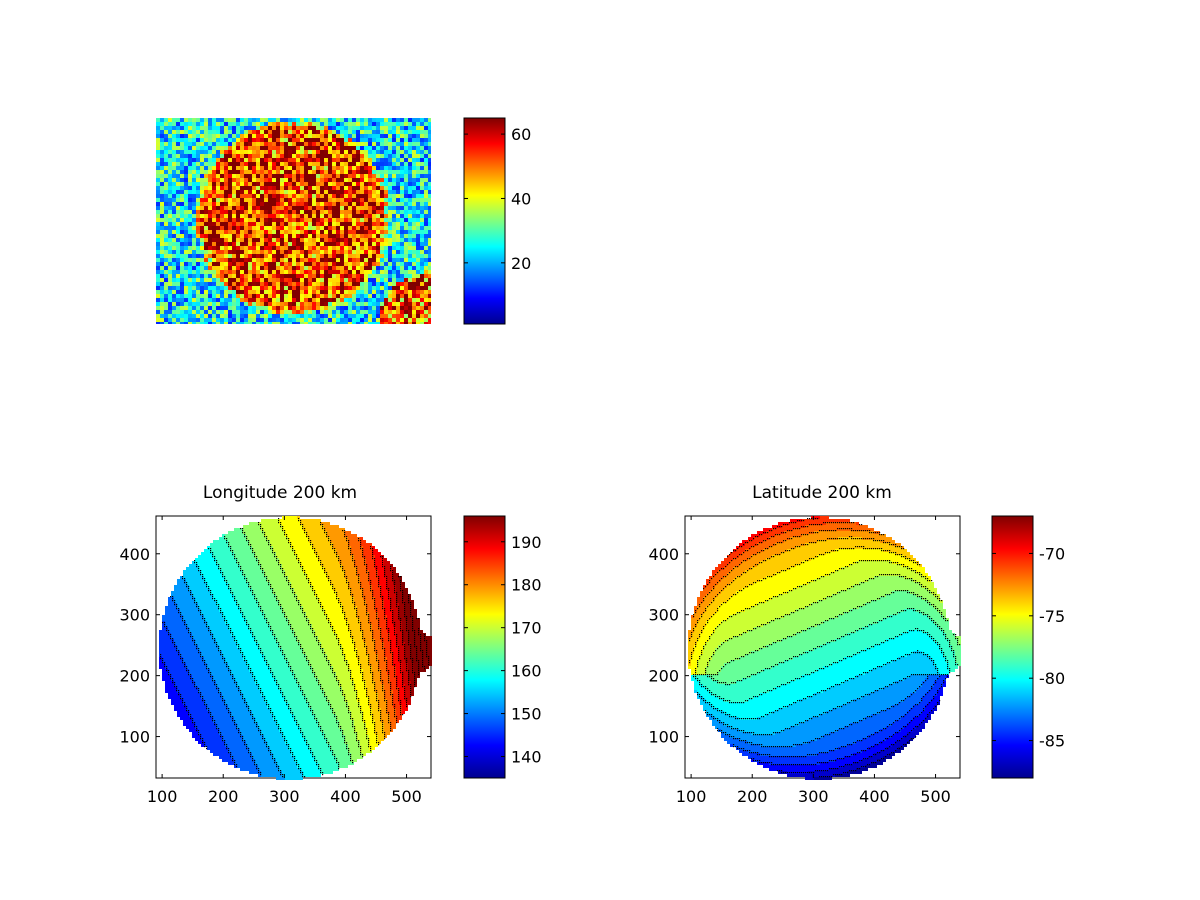  What do you see at coordinates (280, 493) in the screenshot?
I see `longitude-title: Longitude 200 km` at bounding box center [280, 493].